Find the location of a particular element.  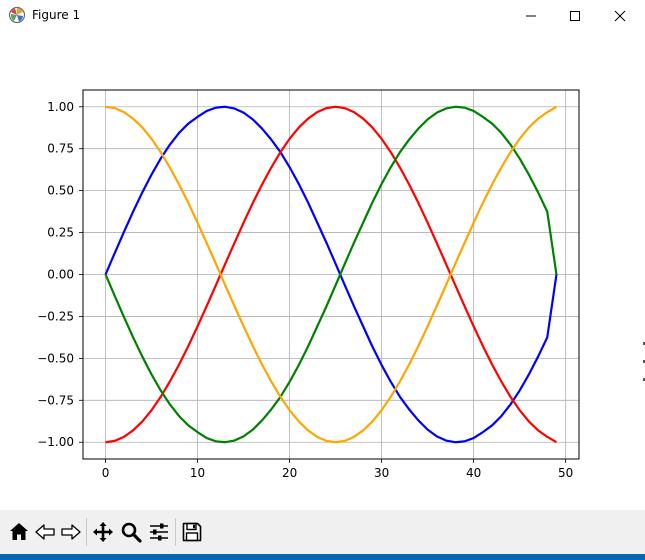

x-tick-label: 10 is located at coordinates (197, 473).